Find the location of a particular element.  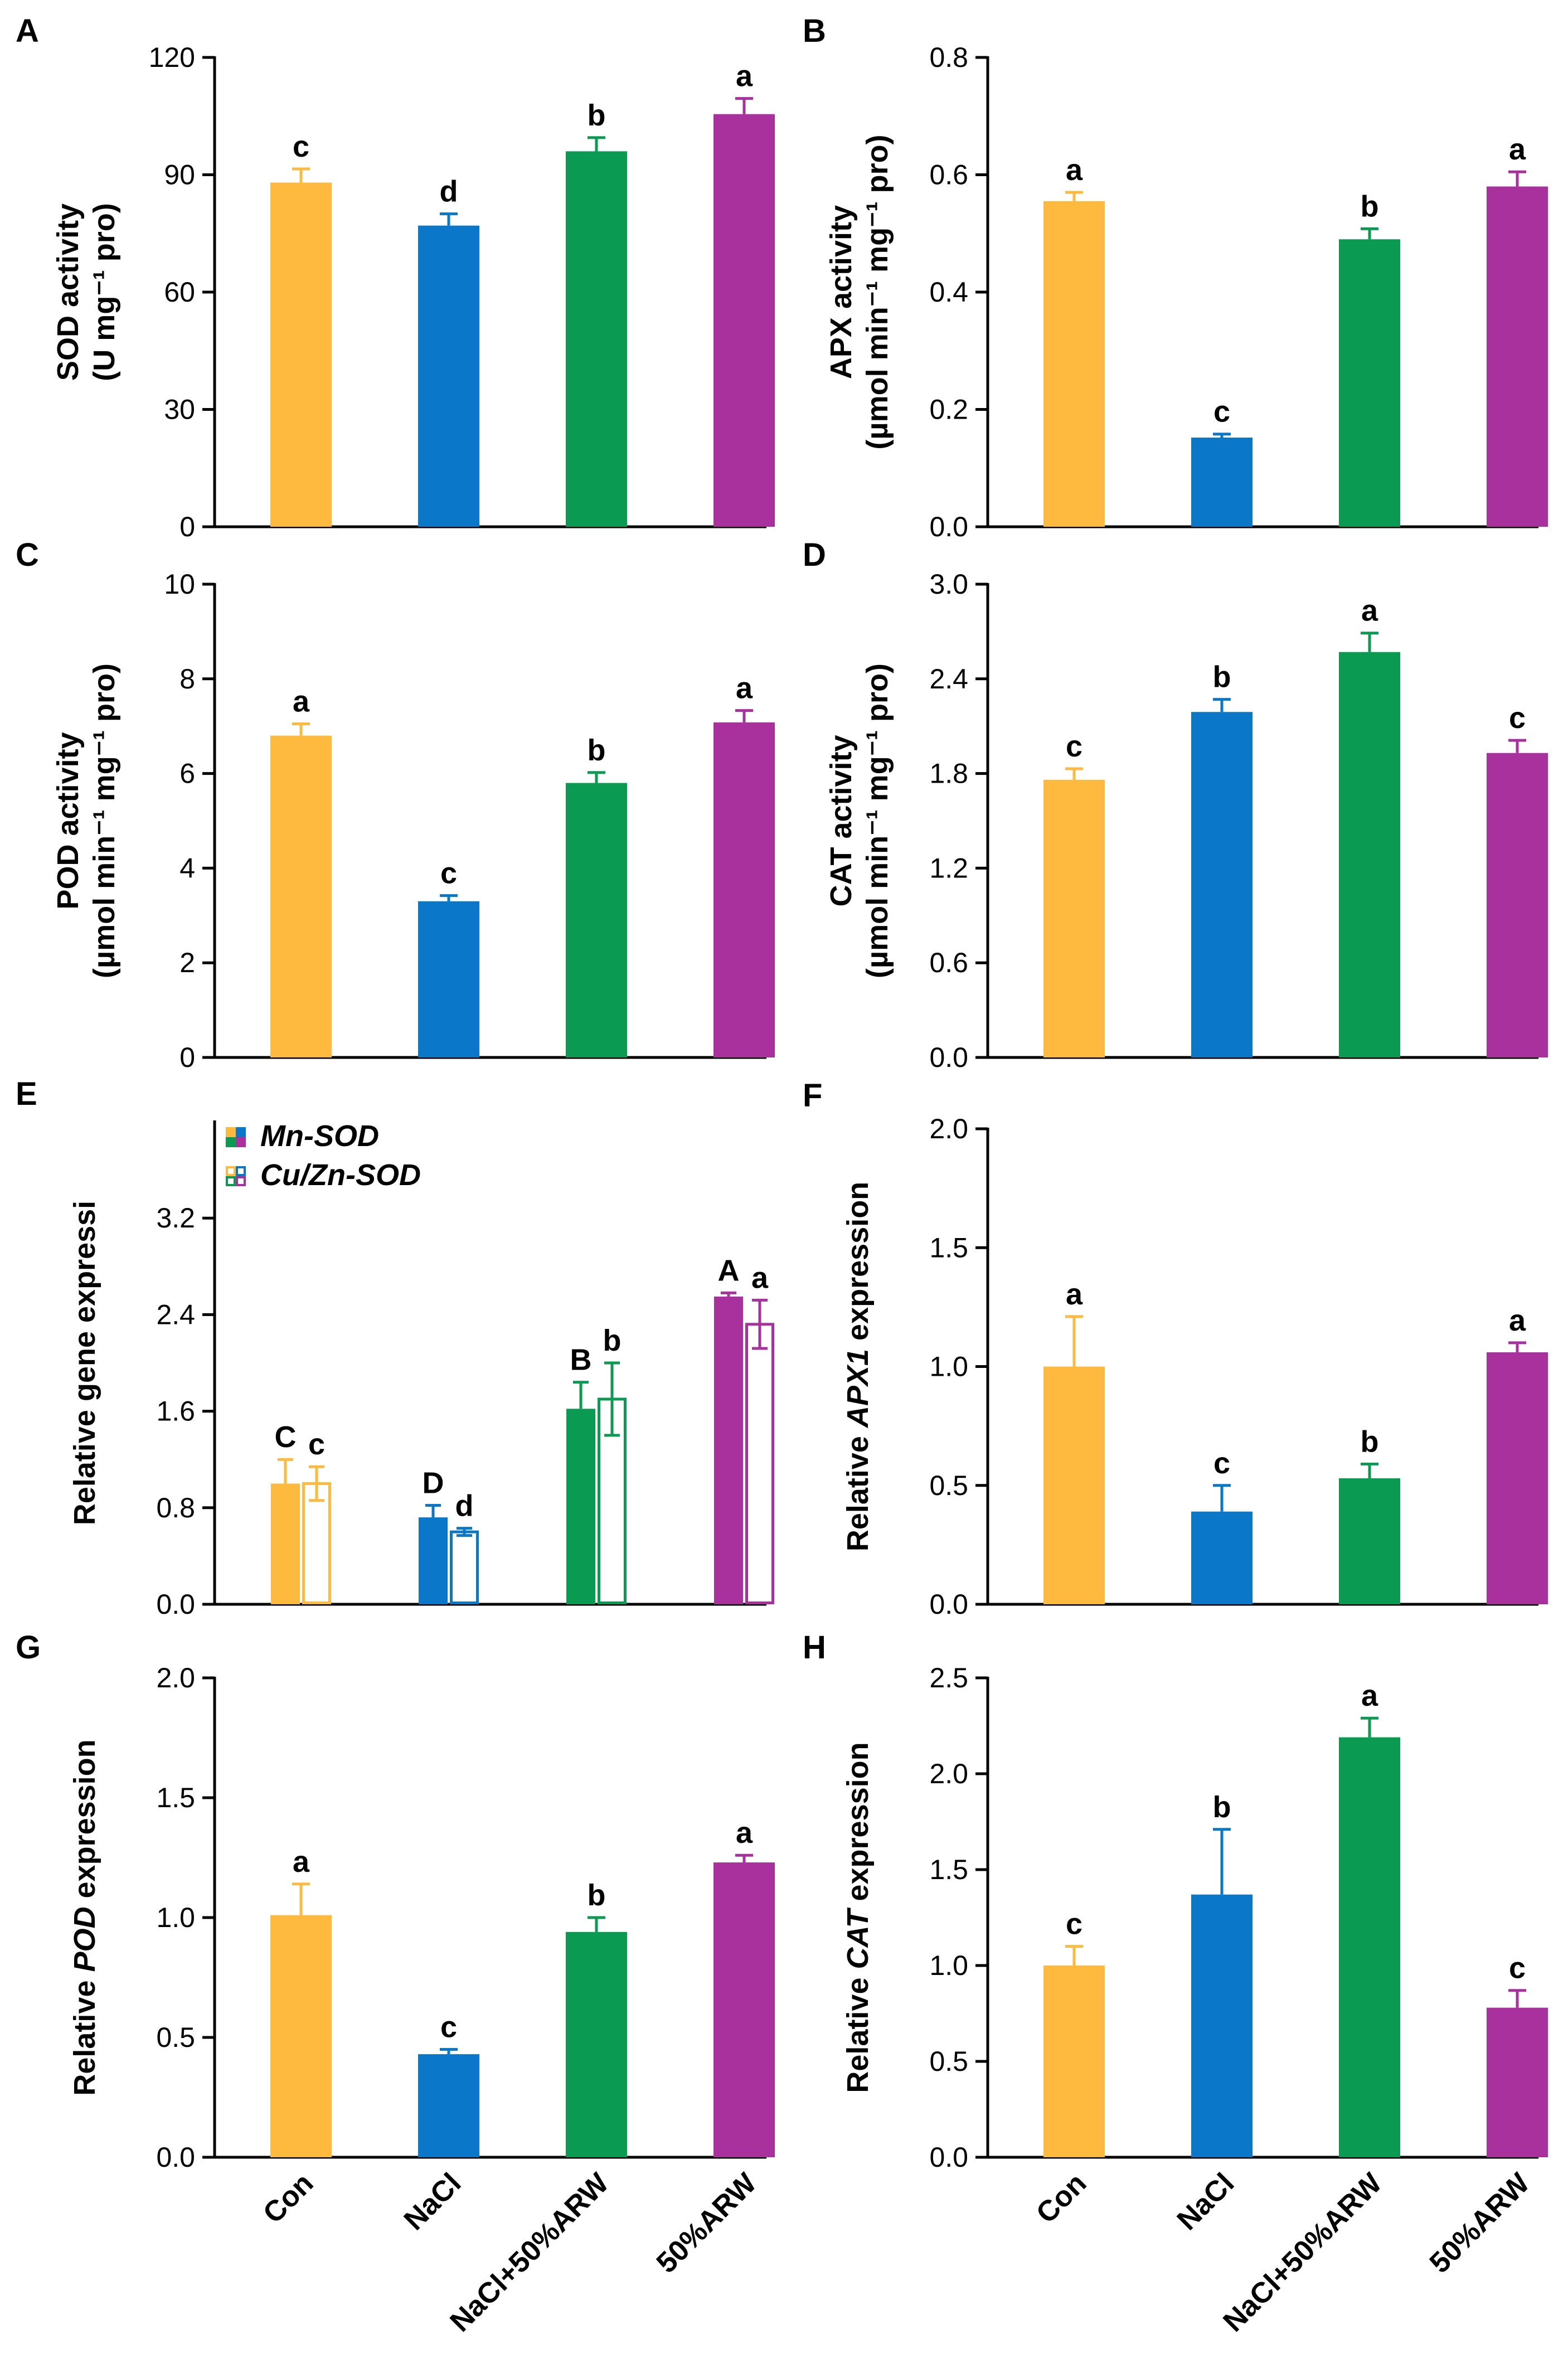

panel-letter: D is located at coordinates (814, 555).